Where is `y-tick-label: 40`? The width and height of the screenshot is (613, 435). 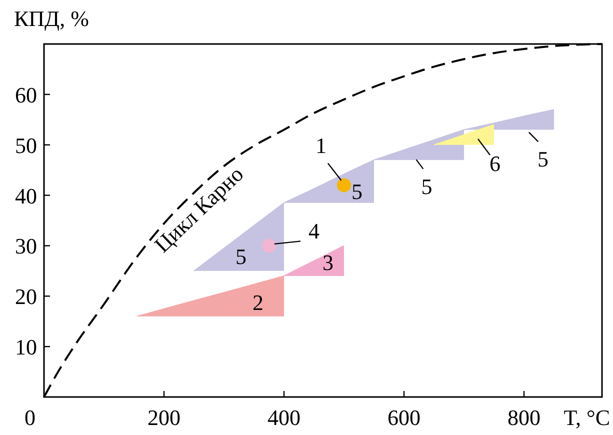
y-tick-label: 40 is located at coordinates (26, 195).